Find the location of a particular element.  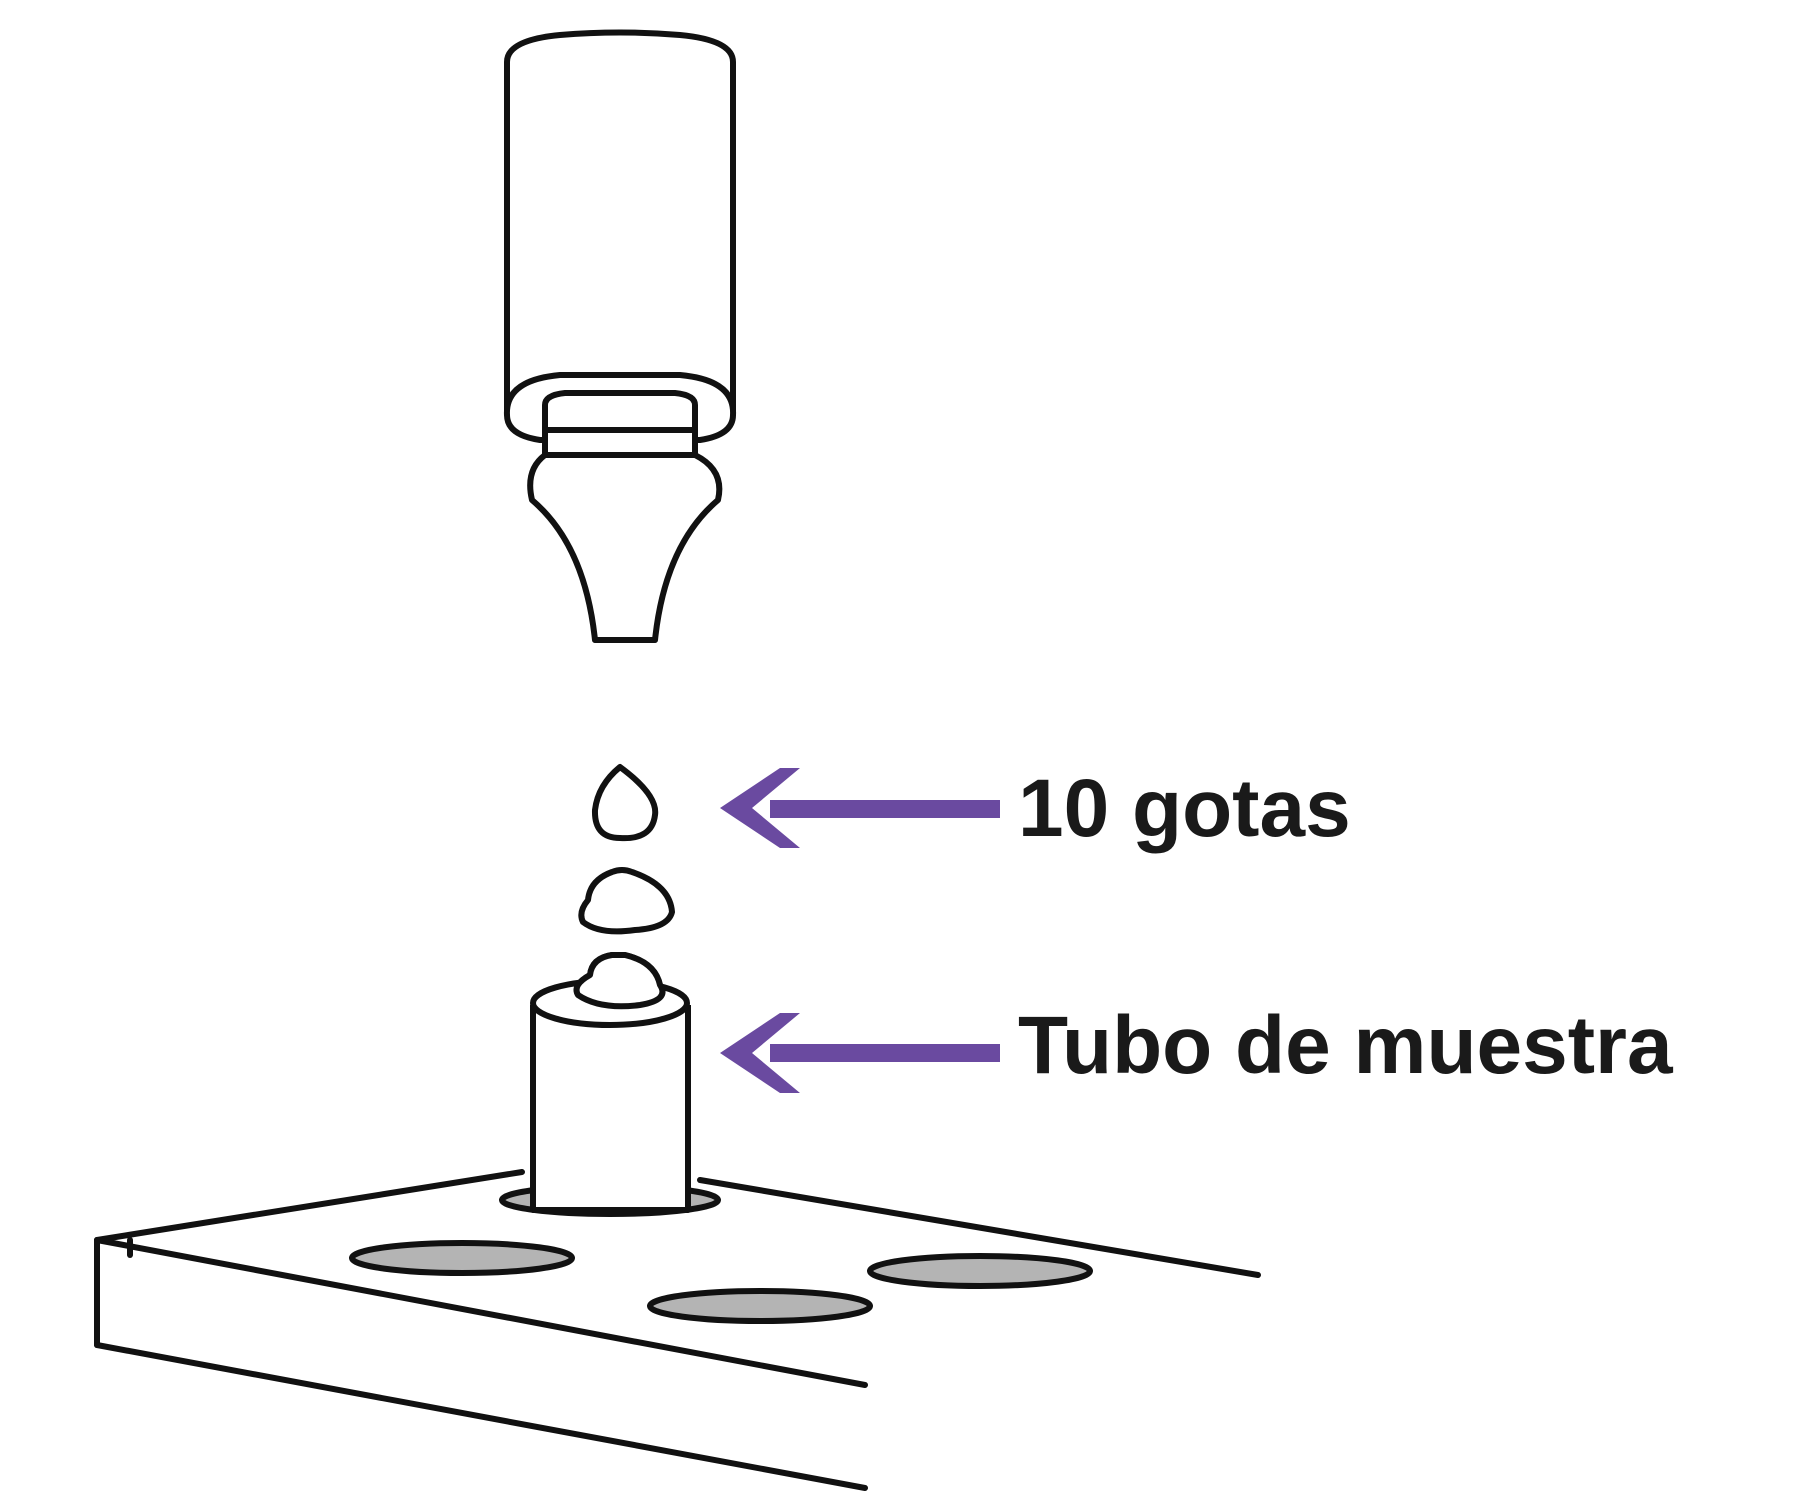

tube-rack is located at coordinates (677, 1330).